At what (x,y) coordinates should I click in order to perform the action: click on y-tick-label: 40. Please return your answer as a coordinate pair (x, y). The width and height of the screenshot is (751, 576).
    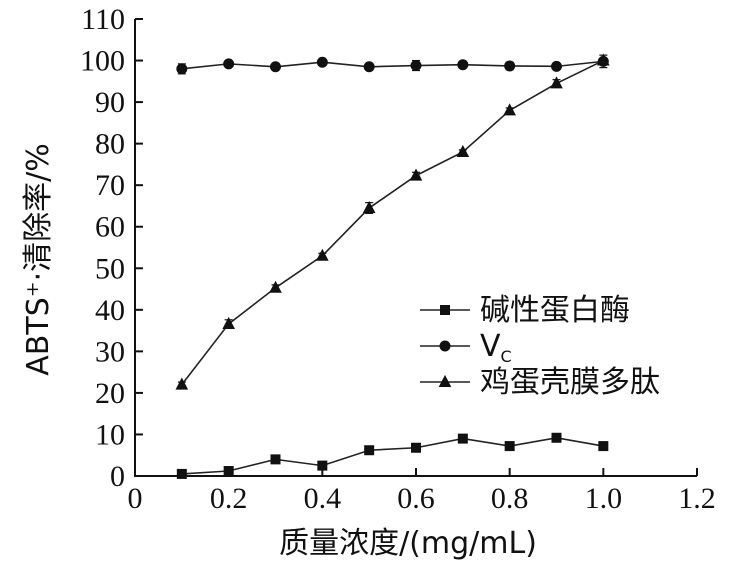
    Looking at the image, I should click on (110, 310).